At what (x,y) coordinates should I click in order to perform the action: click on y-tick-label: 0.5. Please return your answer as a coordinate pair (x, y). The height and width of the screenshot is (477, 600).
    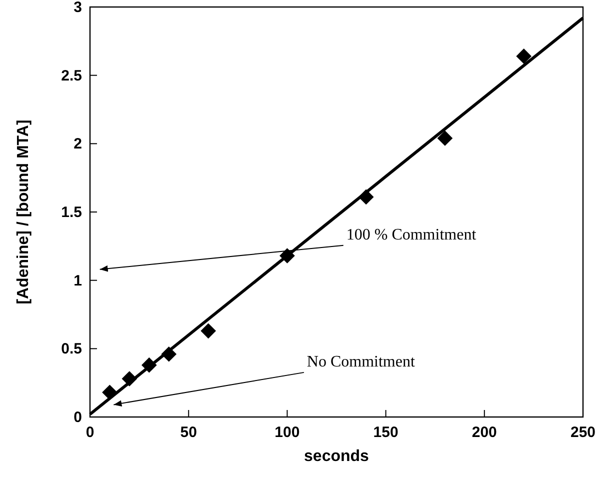
    Looking at the image, I should click on (71, 349).